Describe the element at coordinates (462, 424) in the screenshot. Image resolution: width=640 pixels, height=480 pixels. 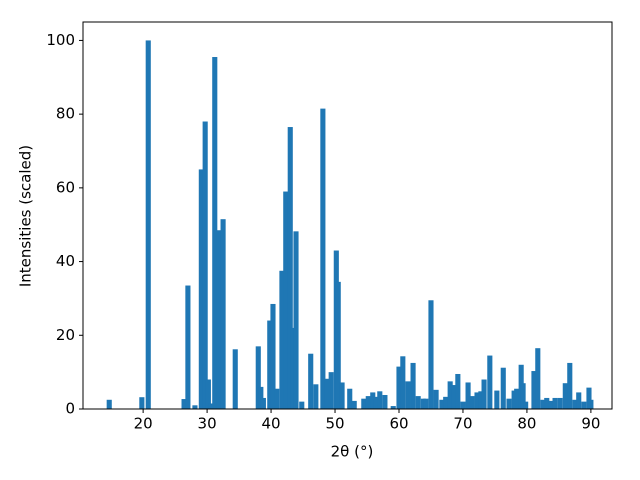
I see `x-tick-label: 70` at that location.